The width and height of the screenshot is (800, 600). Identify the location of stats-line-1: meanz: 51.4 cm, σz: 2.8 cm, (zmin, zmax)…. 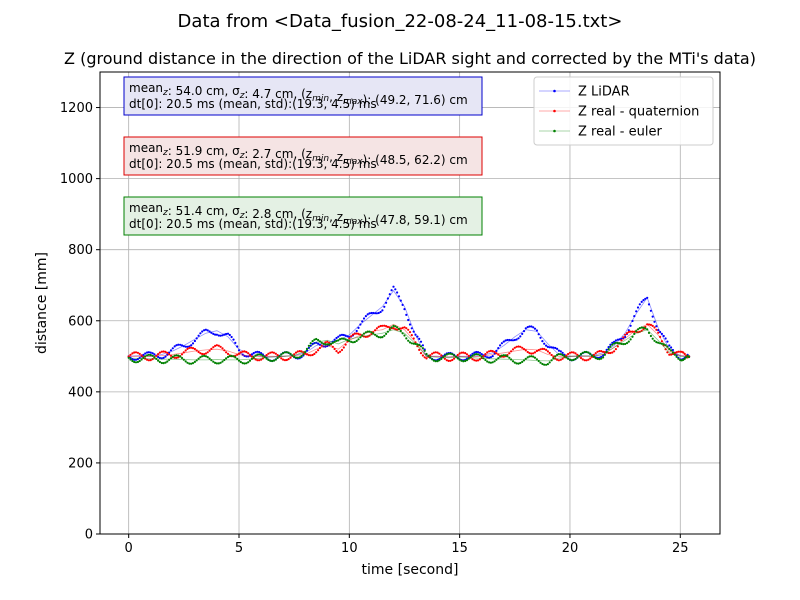
(298, 214).